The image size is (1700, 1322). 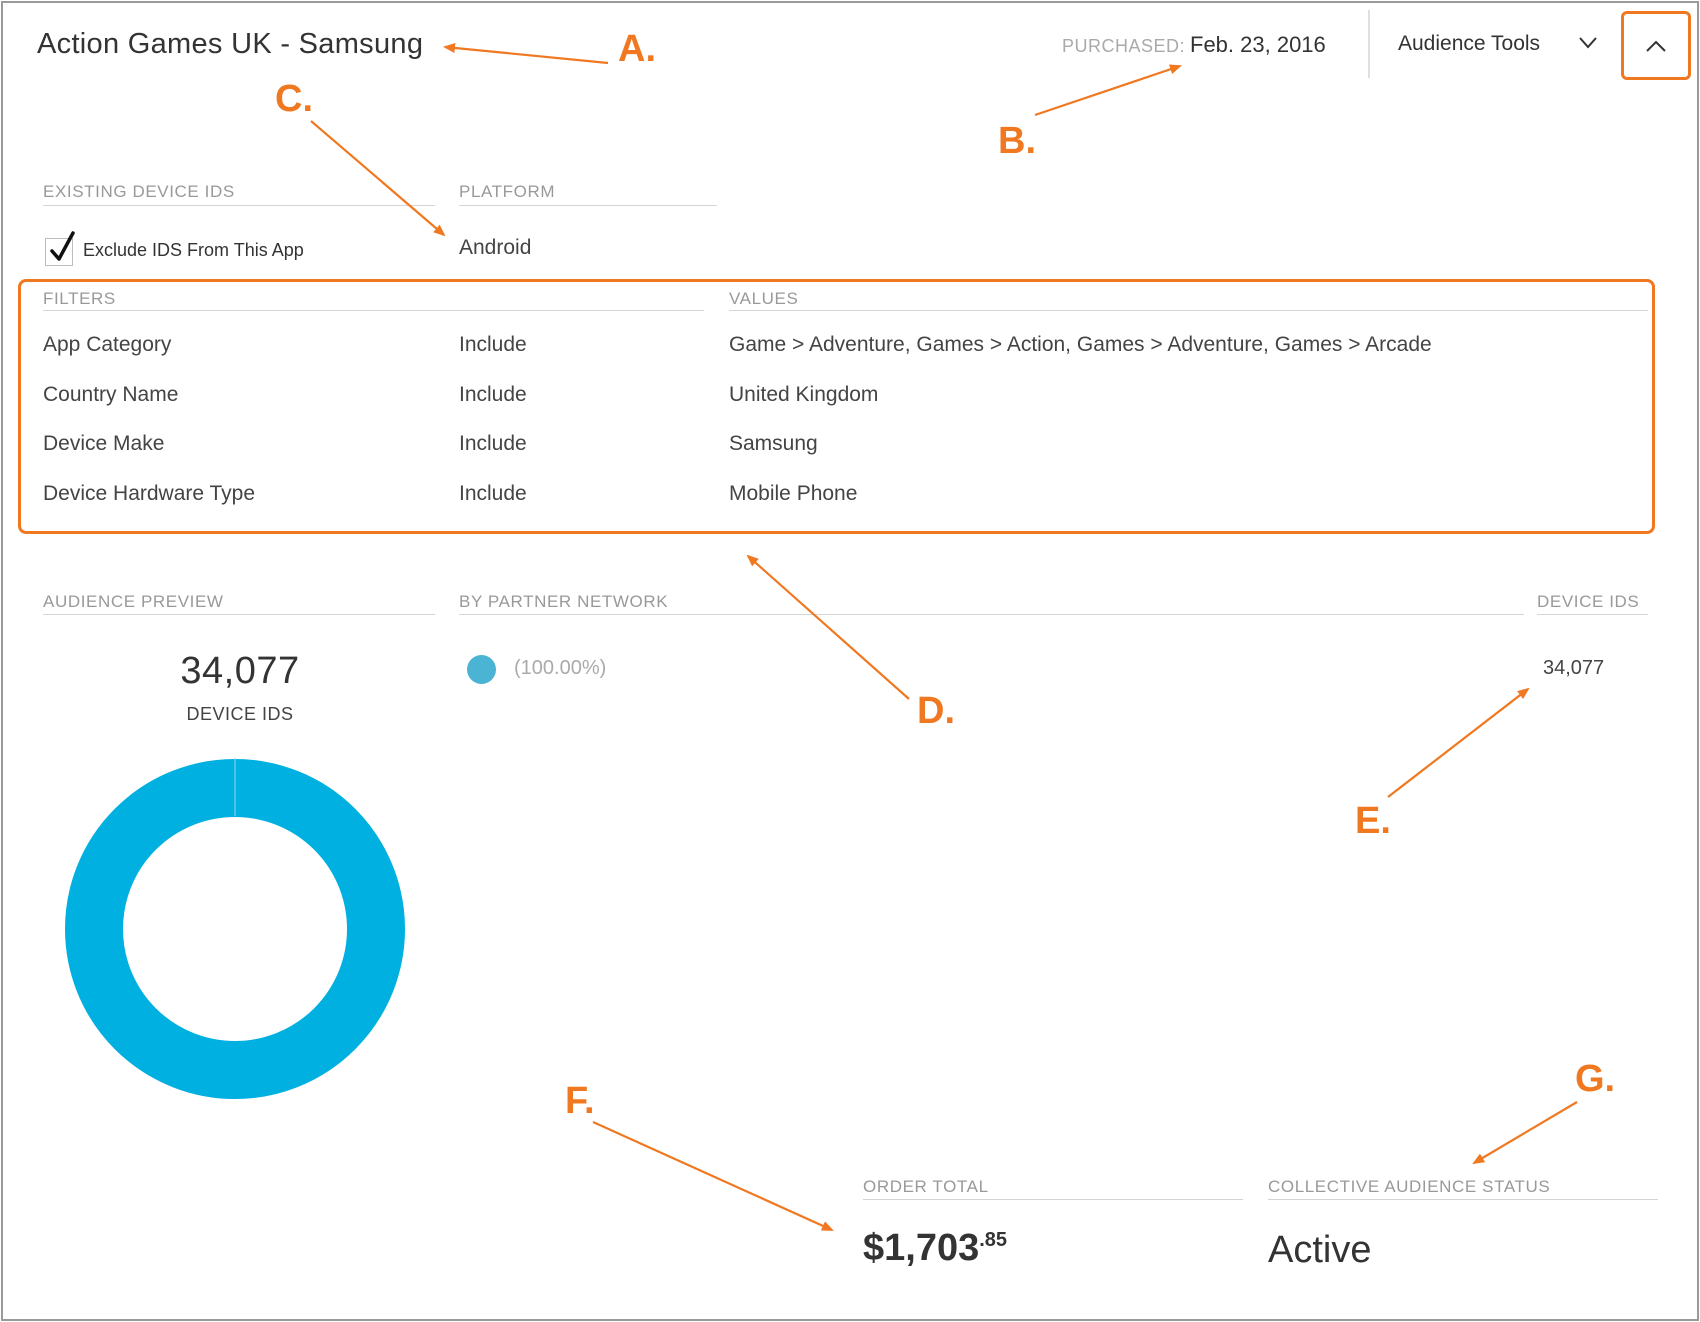 What do you see at coordinates (580, 1101) in the screenshot?
I see `callout-f: F.` at bounding box center [580, 1101].